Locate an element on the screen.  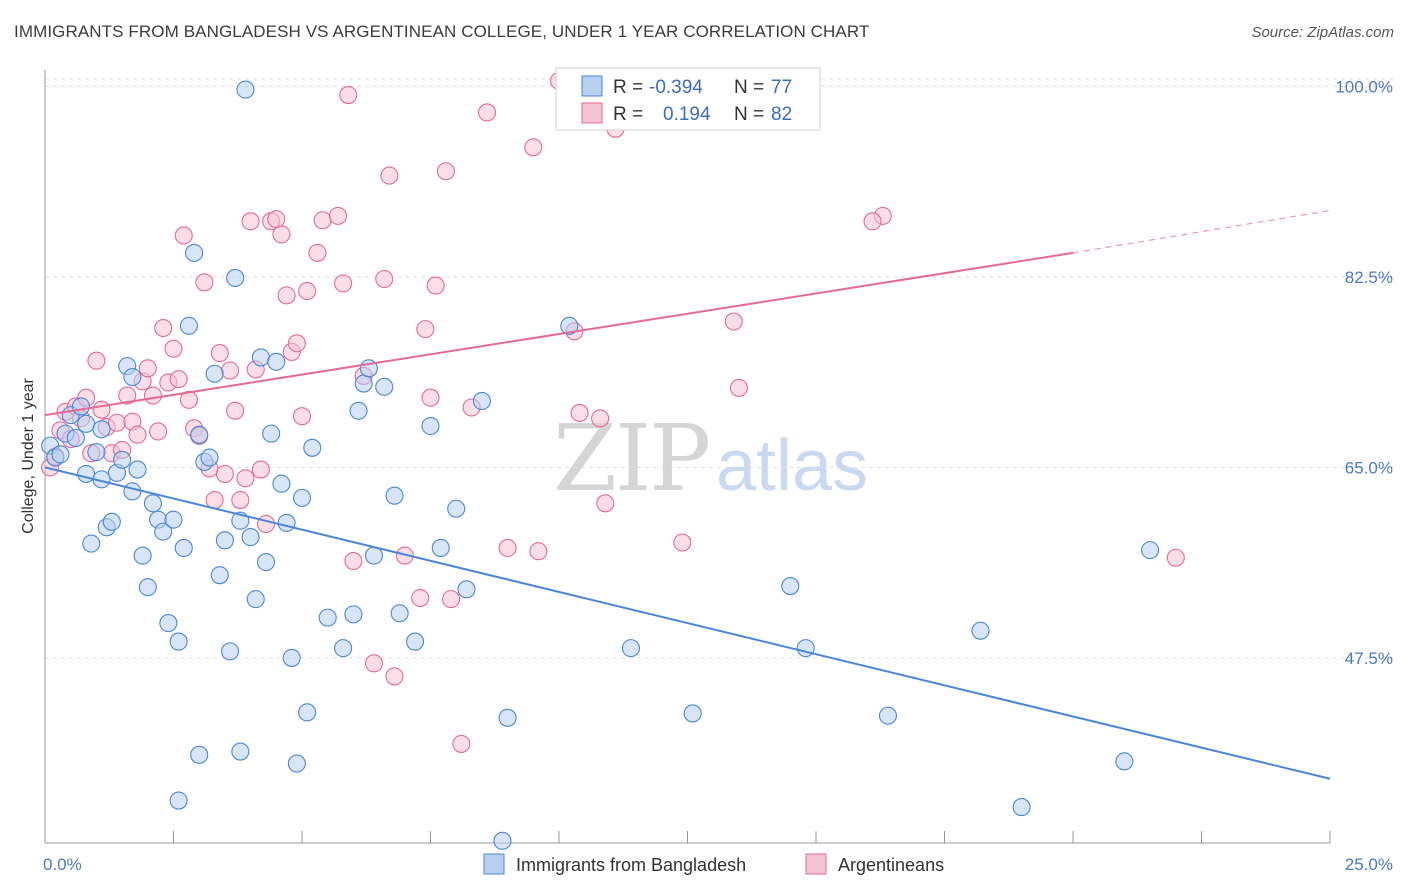
y-axis-label: College, Under 1 year is located at coordinates (28, 456).